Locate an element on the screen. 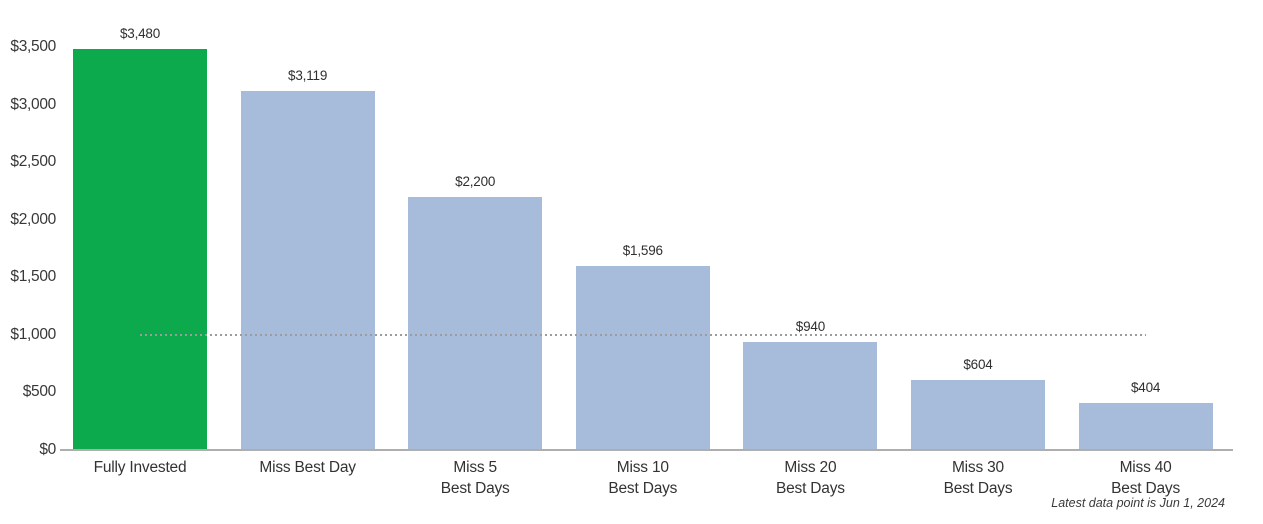 The image size is (1263, 524). y-tick-label: $1,500 is located at coordinates (33, 277).